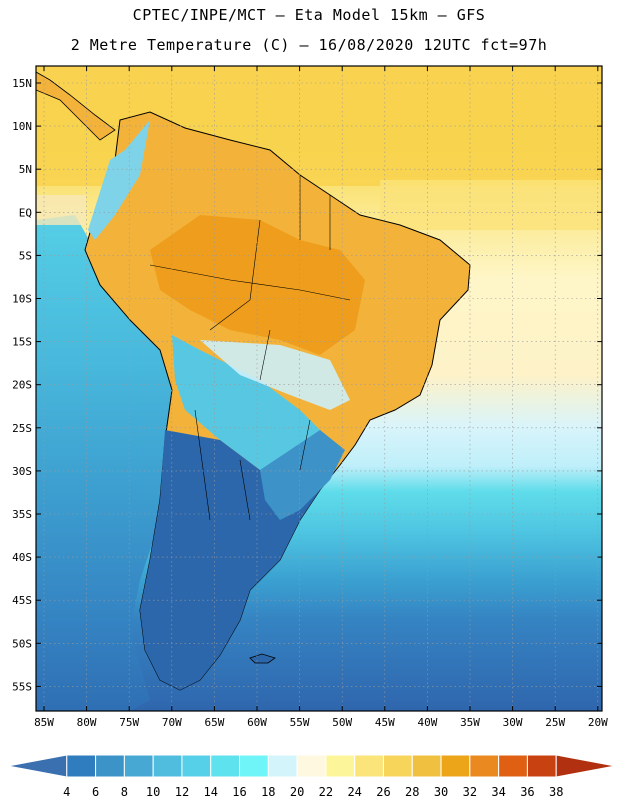 The image size is (618, 800). Describe the element at coordinates (22, 299) in the screenshot. I see `lat-label: 10S` at that location.